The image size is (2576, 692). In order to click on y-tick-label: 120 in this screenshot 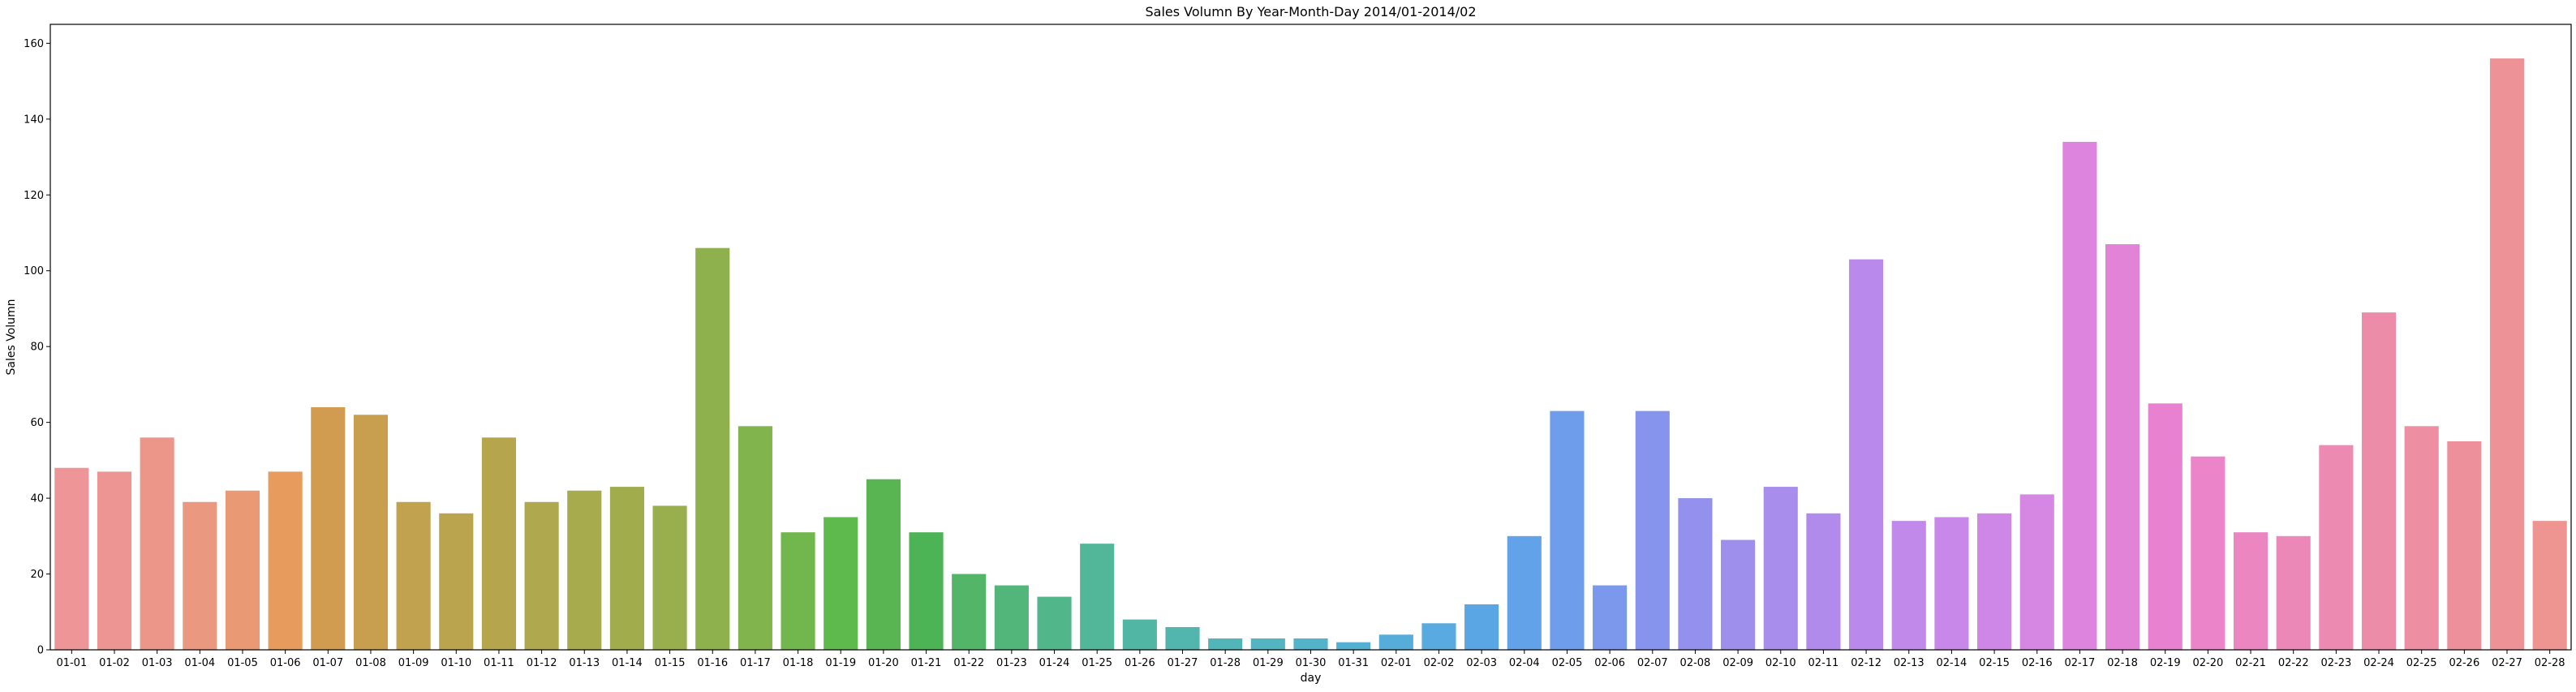, I will do `click(34, 196)`.